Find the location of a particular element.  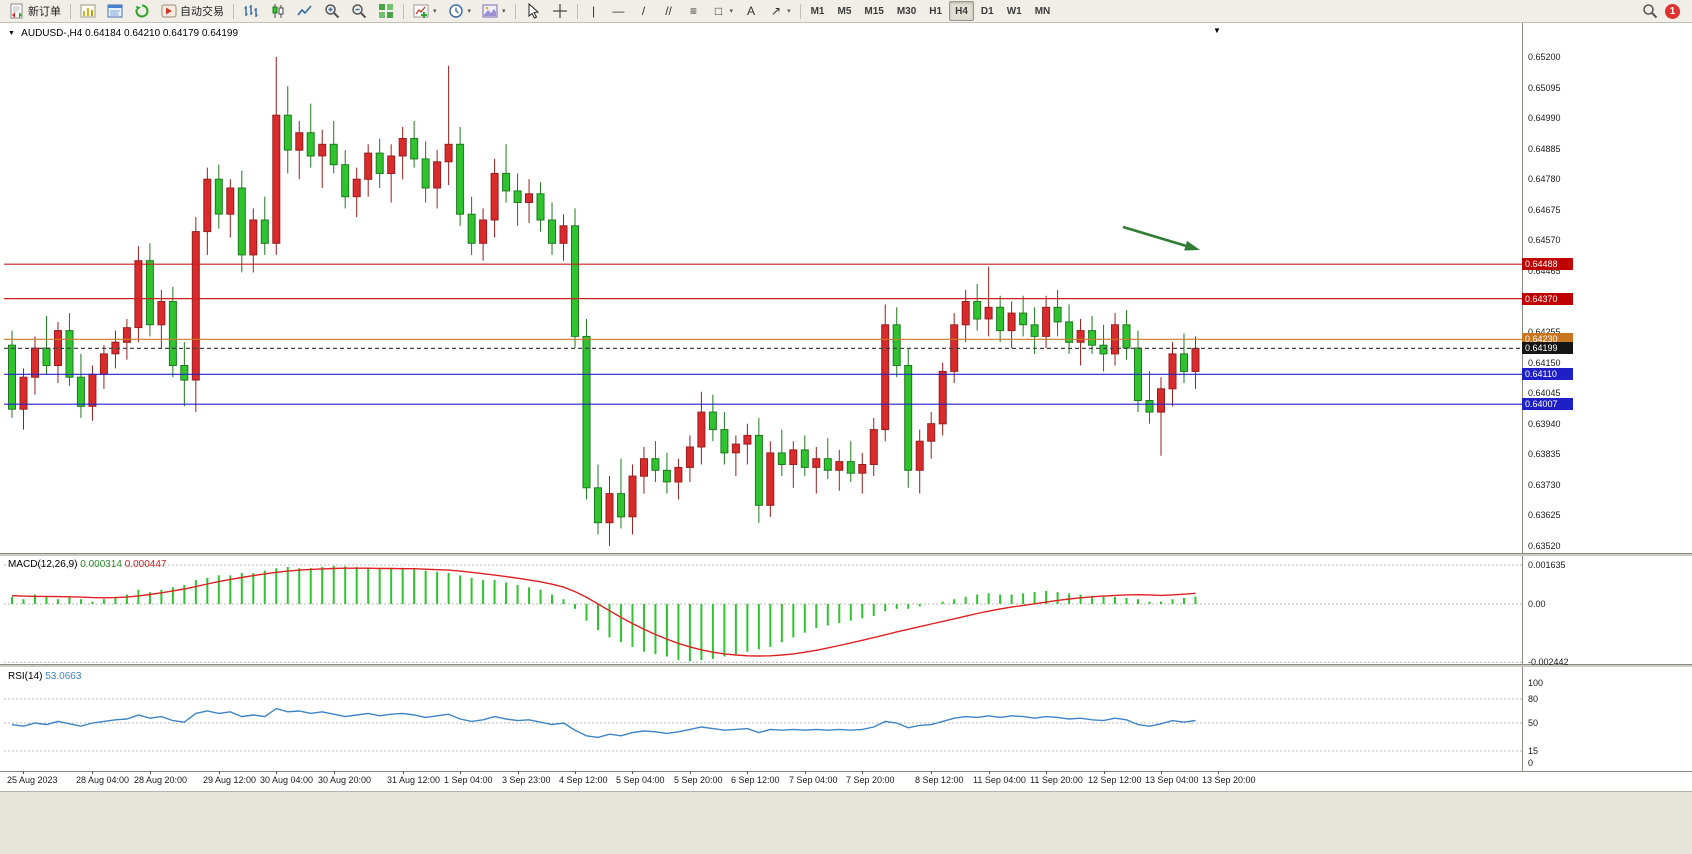

trendline-tool-button: / is located at coordinates (644, 11).